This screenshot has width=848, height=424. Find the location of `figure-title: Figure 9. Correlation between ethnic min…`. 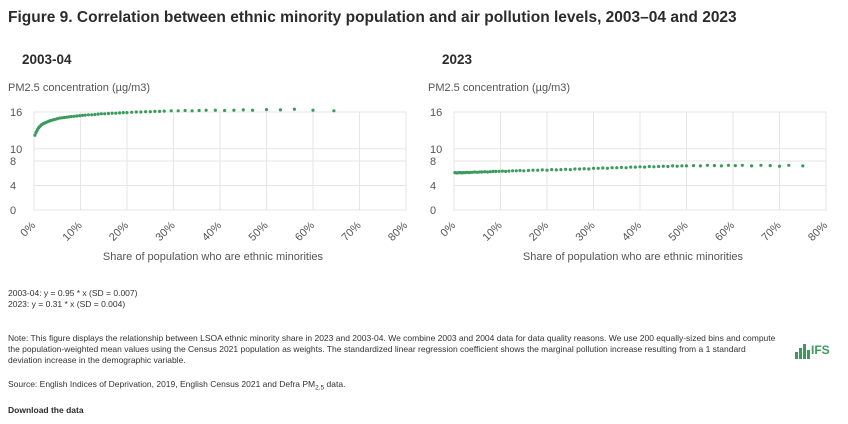

figure-title: Figure 9. Correlation between ethnic min… is located at coordinates (372, 17).